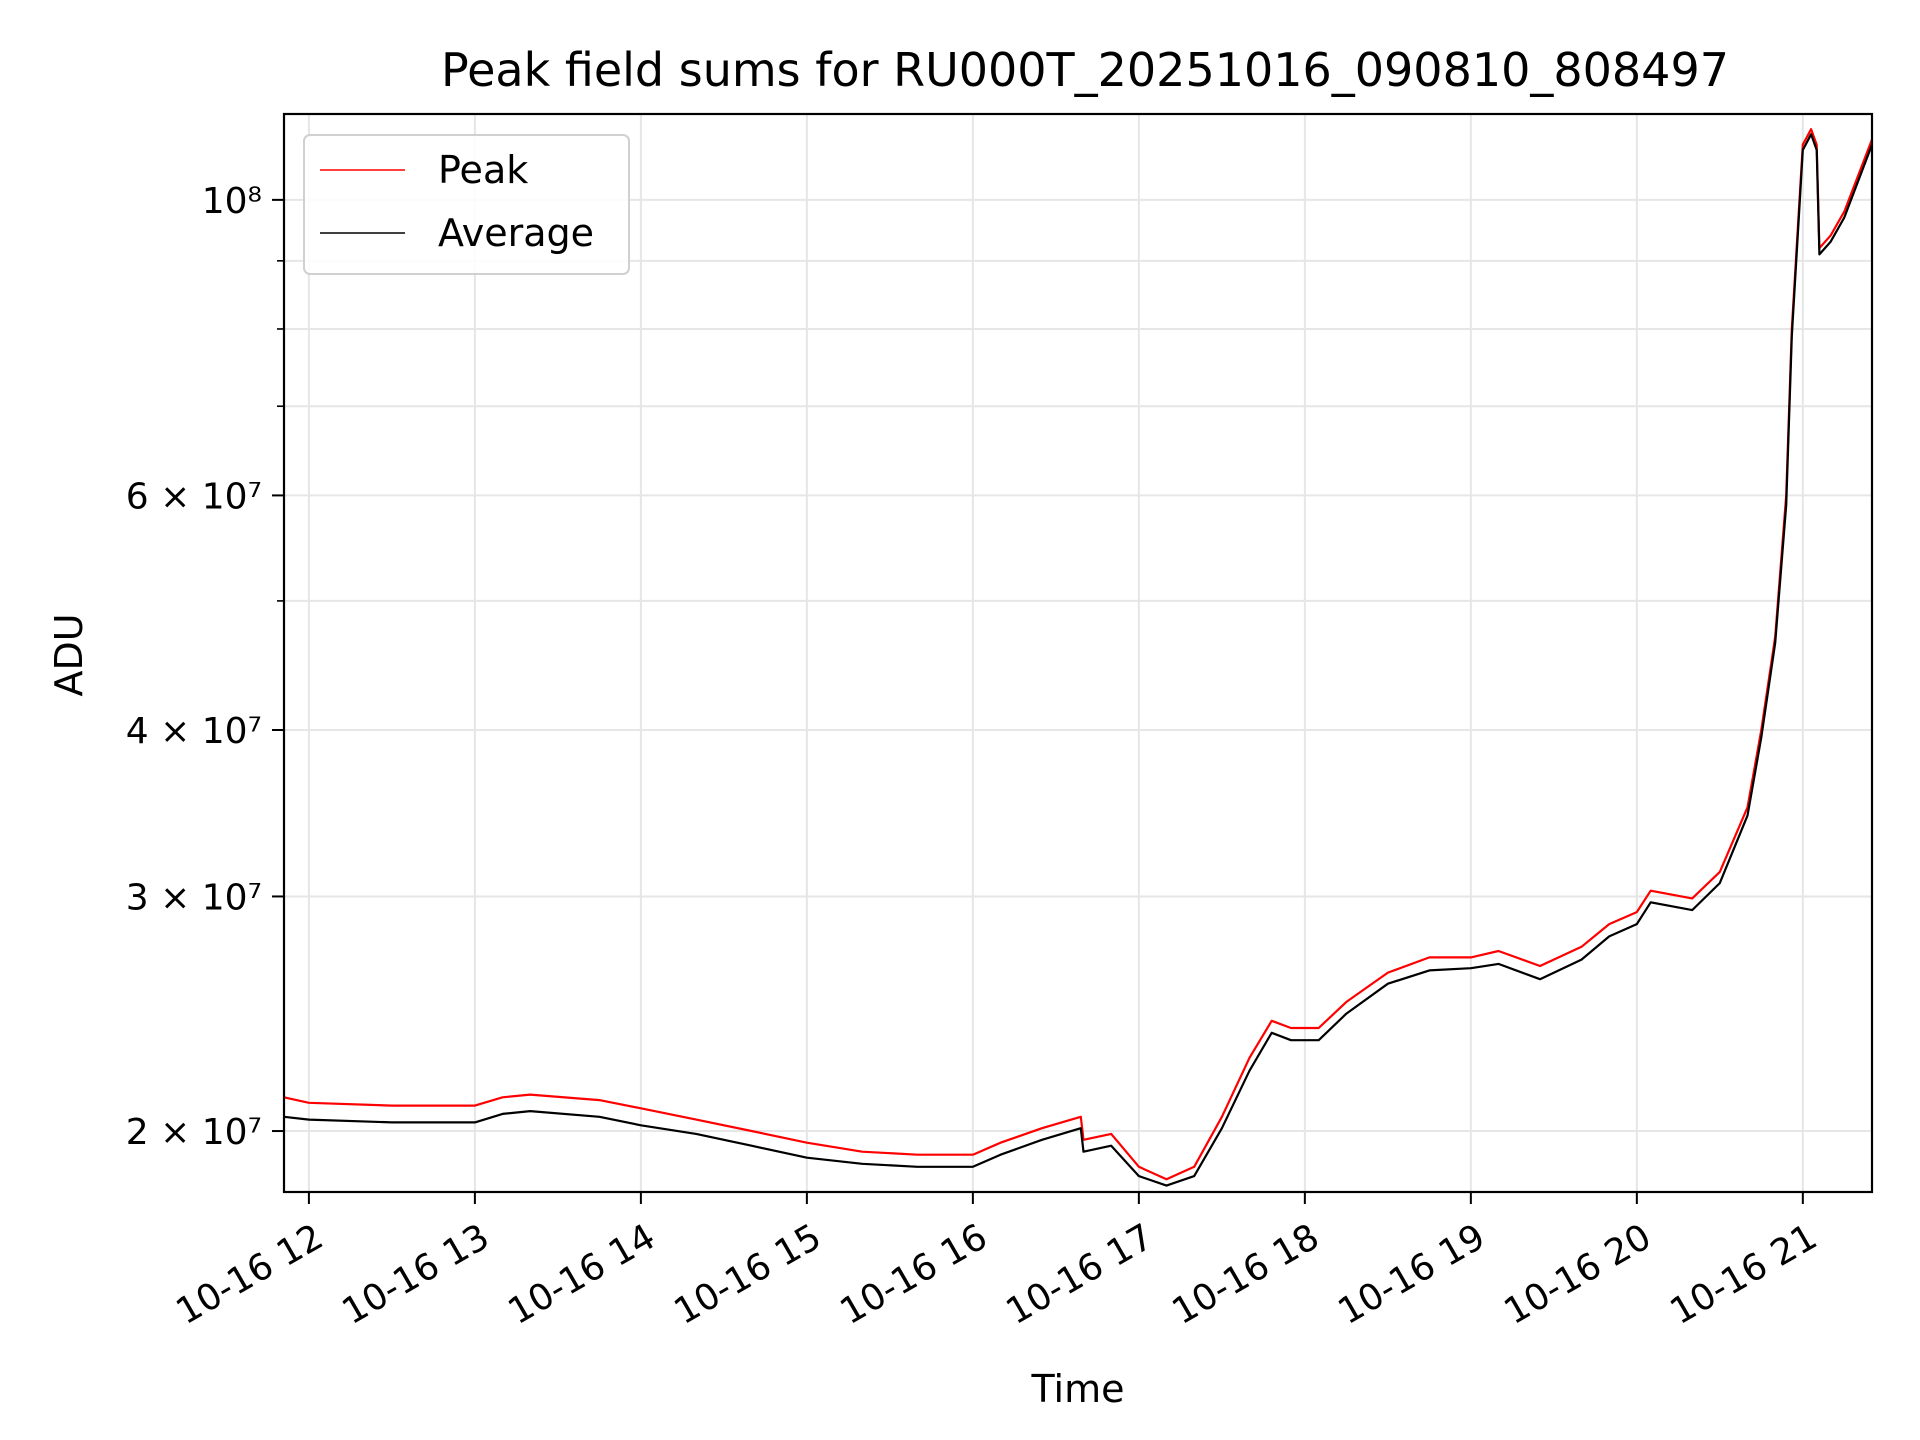 The image size is (1920, 1440). What do you see at coordinates (205, 667) in the screenshot?
I see `y-axis: 2 × 10⁷ 3 × 10⁷ 4 × 10⁷ 6 × 10⁷ 10⁸` at bounding box center [205, 667].